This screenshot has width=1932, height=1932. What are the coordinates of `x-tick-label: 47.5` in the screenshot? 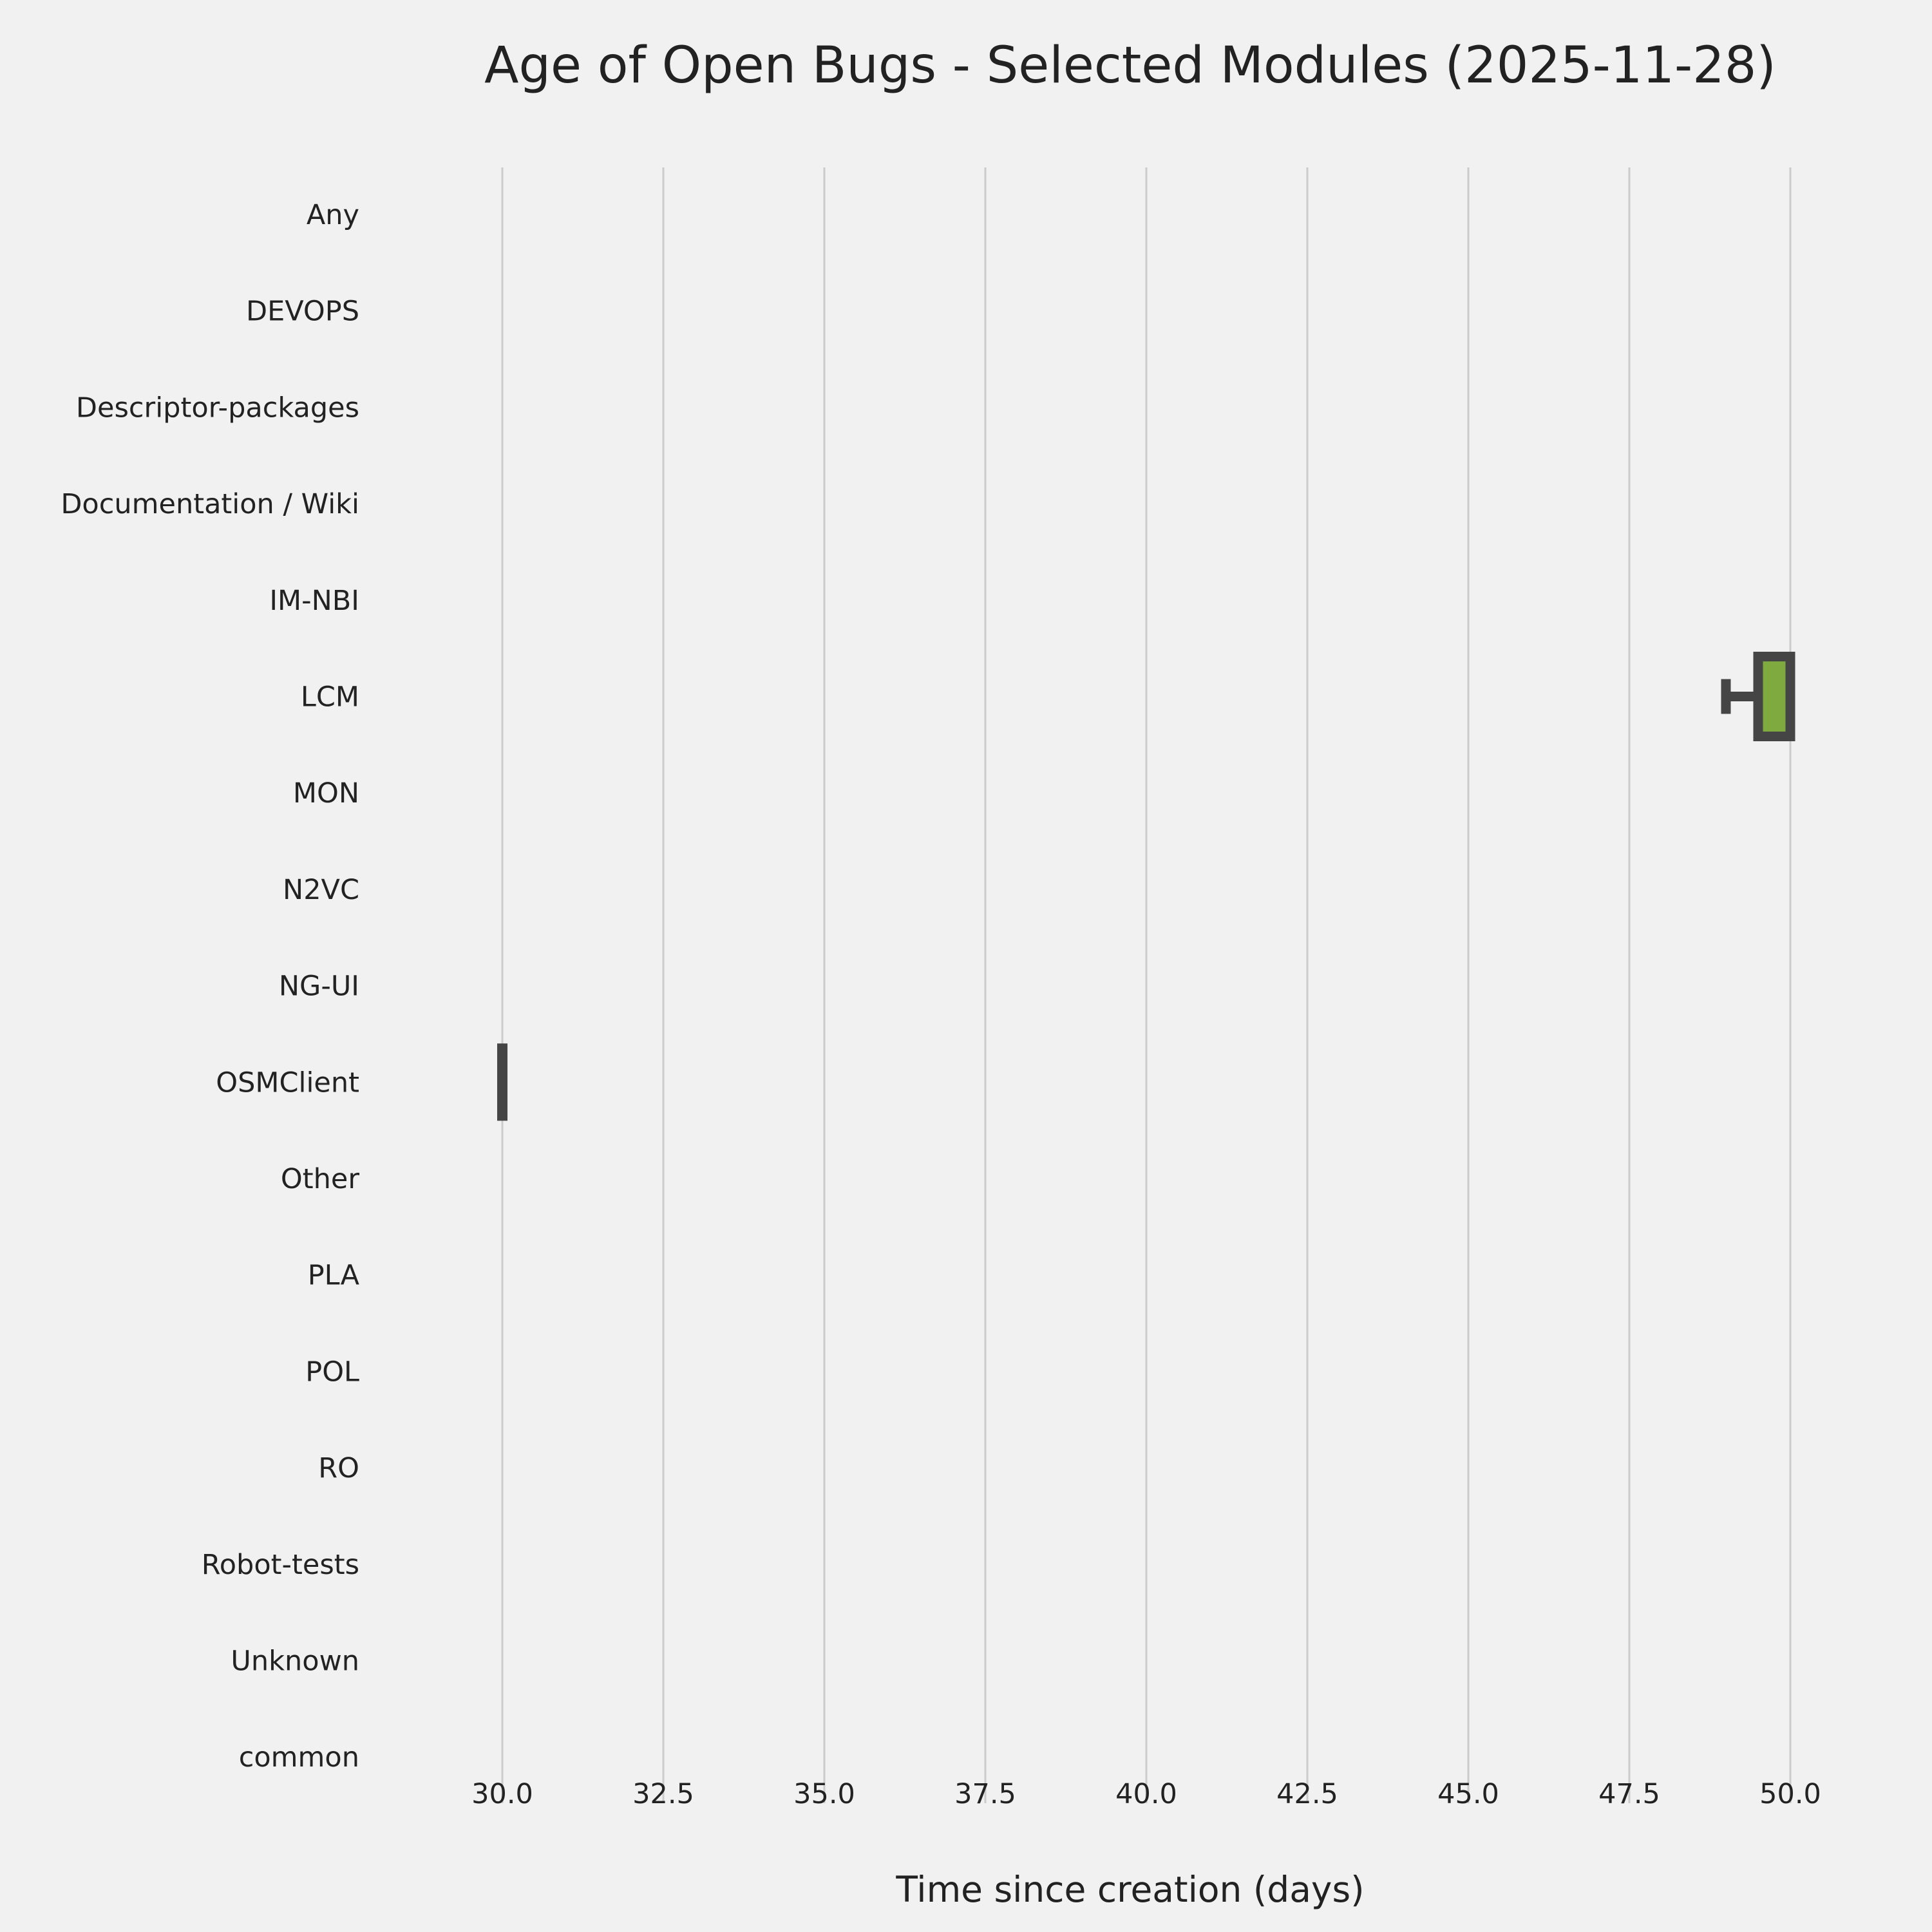 It's located at (1629, 1794).